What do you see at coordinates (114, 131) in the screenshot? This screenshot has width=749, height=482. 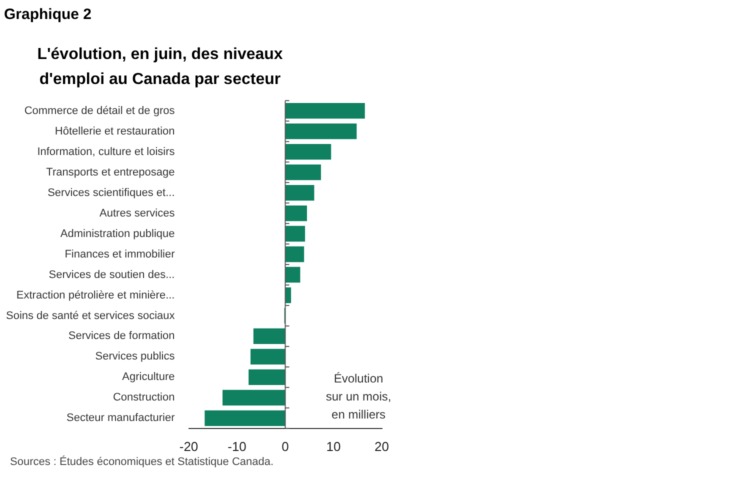 I see `y-tick-label: Hôtellerie et restauration` at bounding box center [114, 131].